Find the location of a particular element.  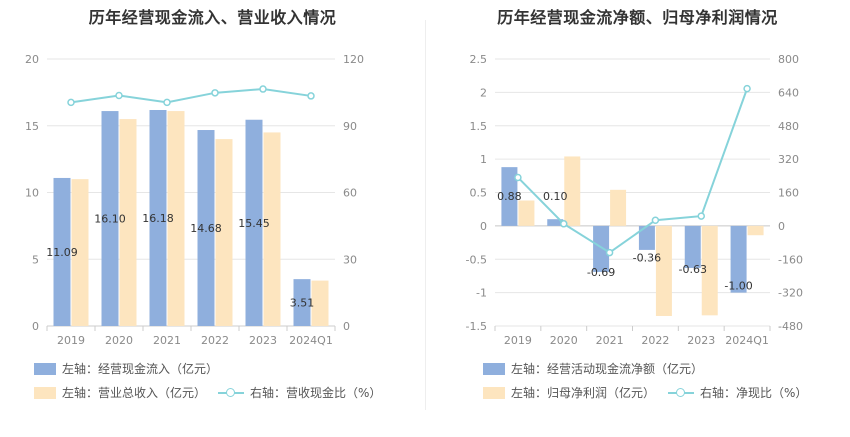

panel-divider is located at coordinates (425, 215).